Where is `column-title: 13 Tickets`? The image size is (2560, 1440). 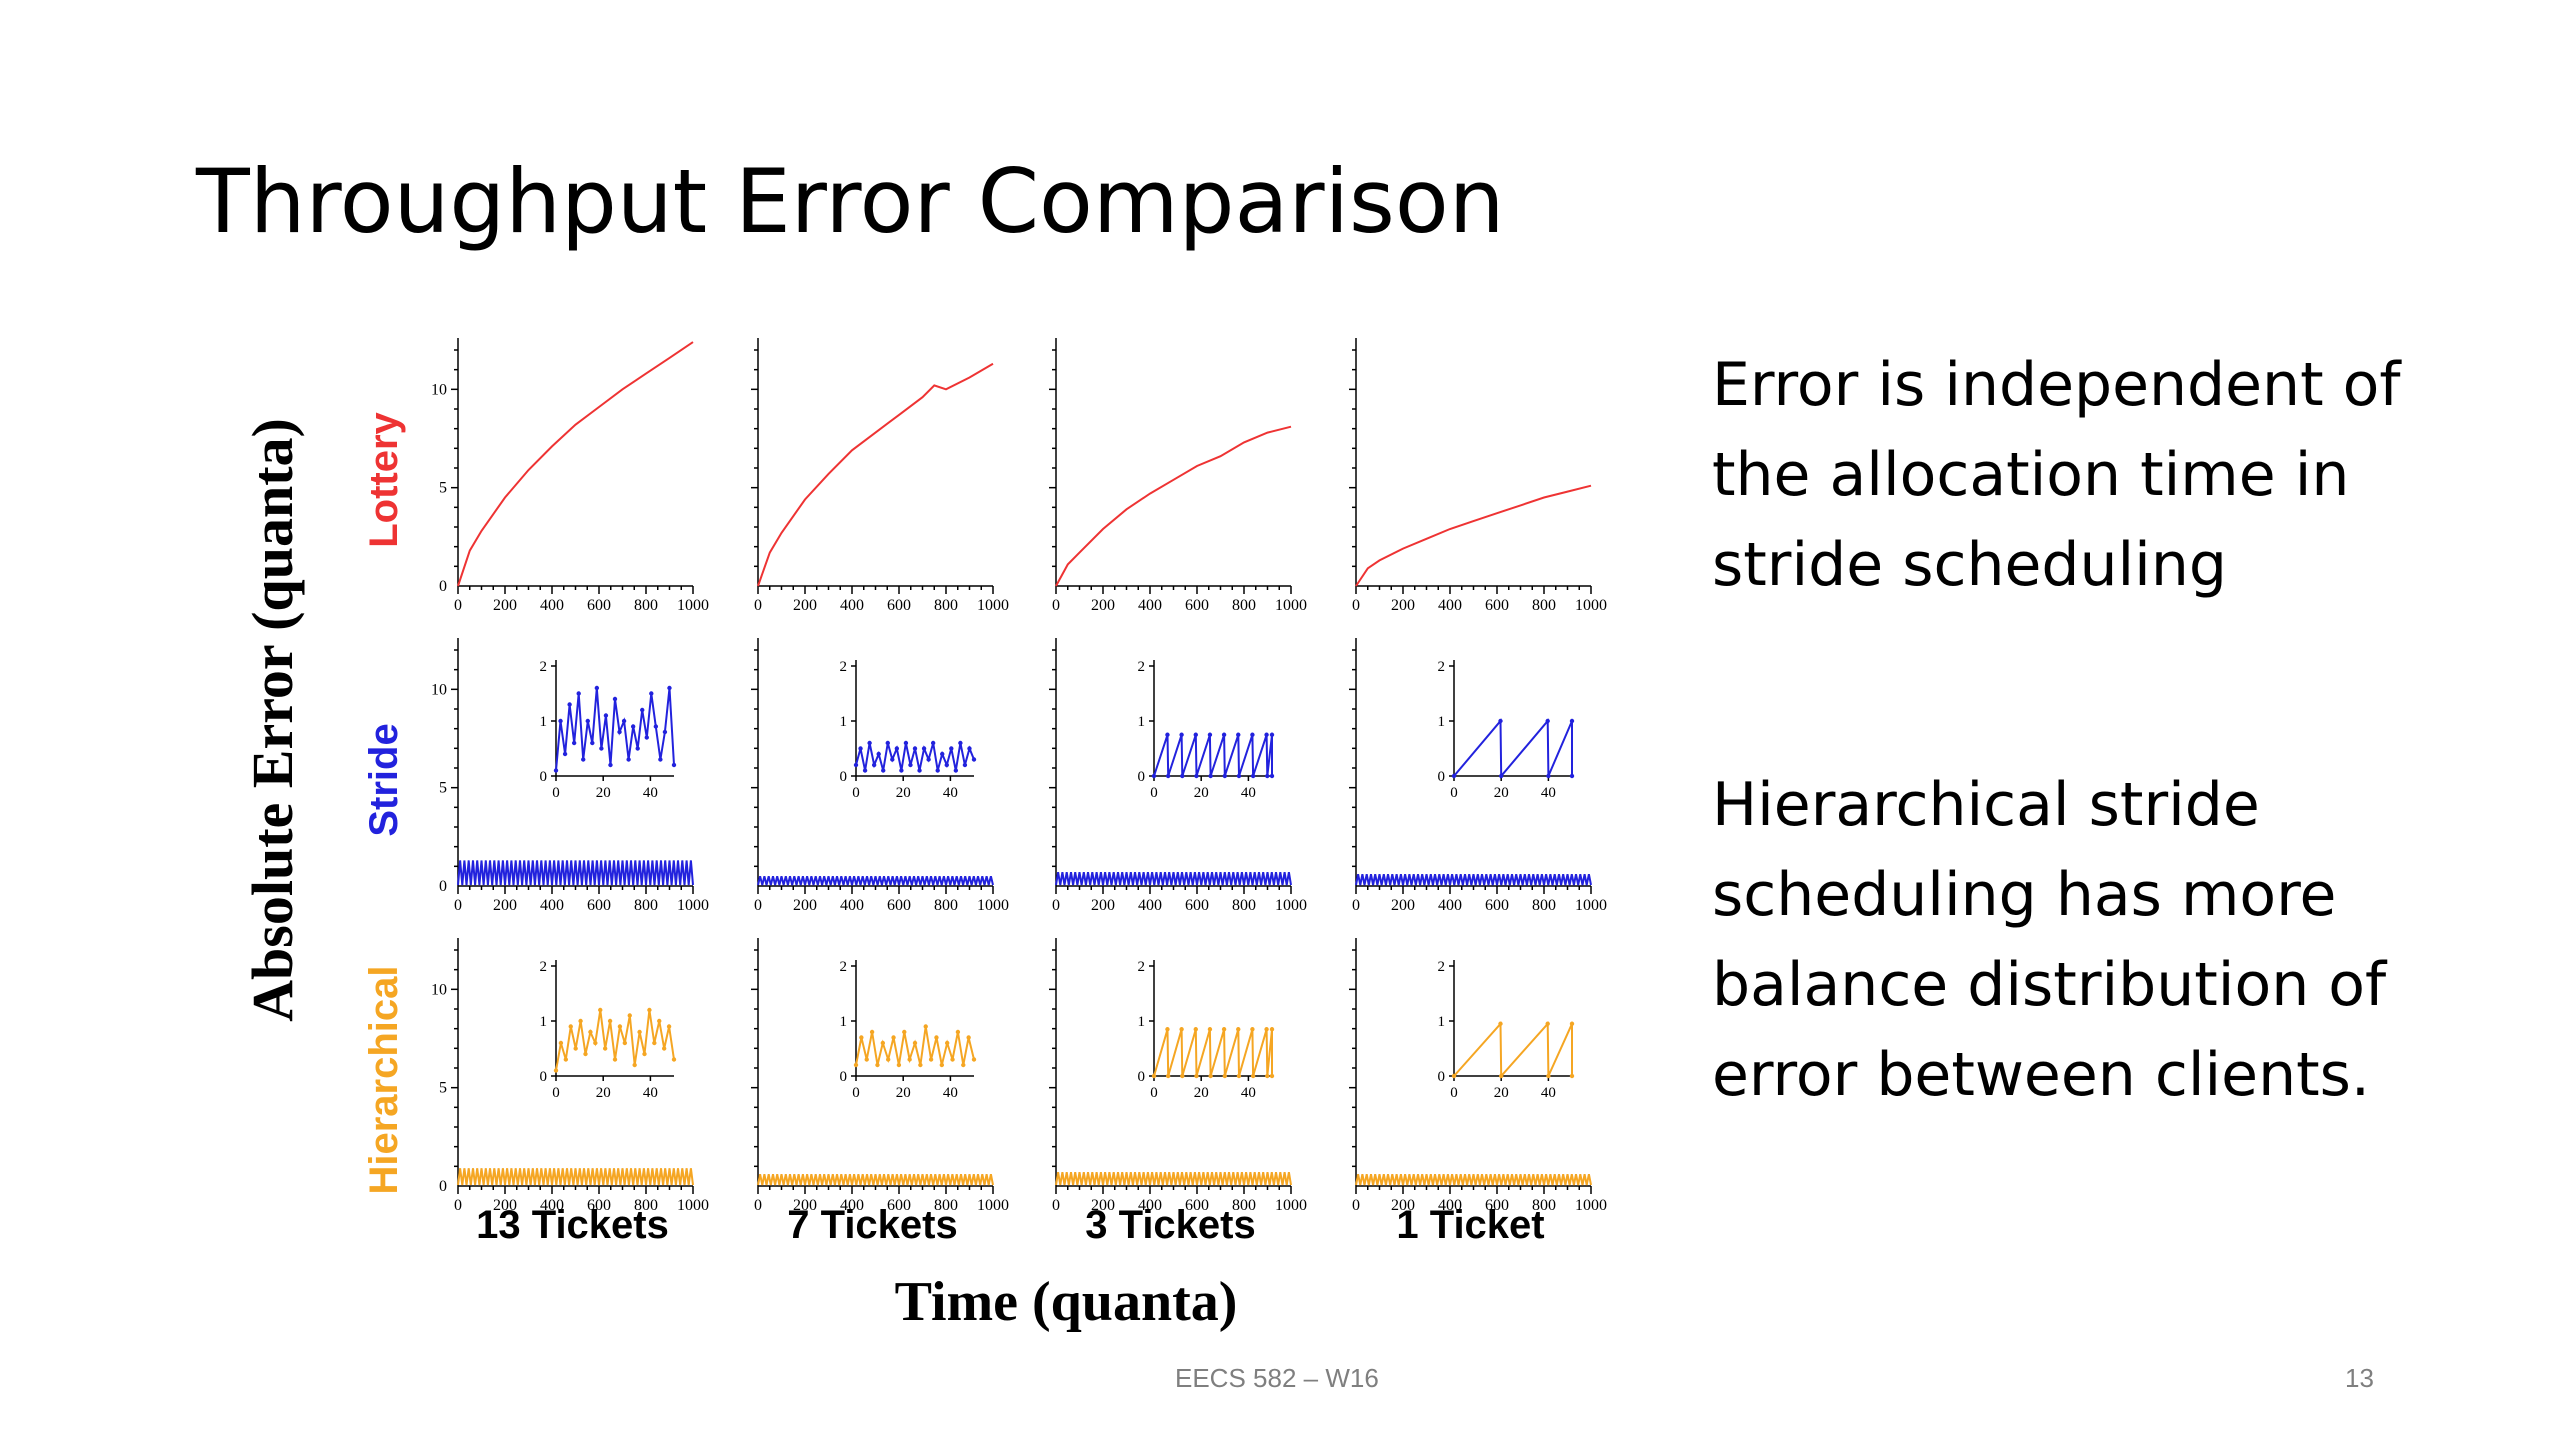 column-title: 13 Tickets is located at coordinates (572, 1225).